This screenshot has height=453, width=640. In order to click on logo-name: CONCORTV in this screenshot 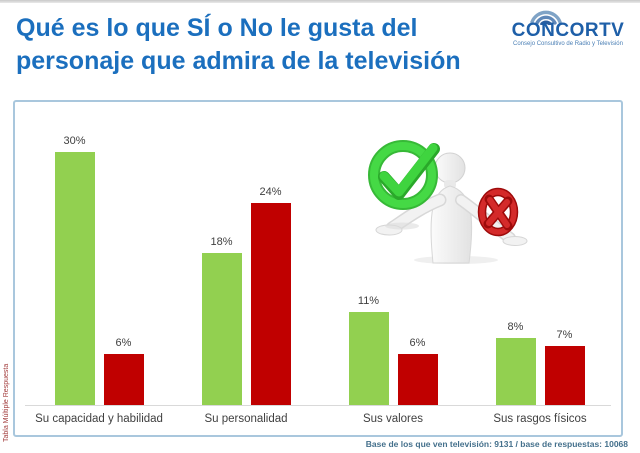, I will do `click(568, 30)`.